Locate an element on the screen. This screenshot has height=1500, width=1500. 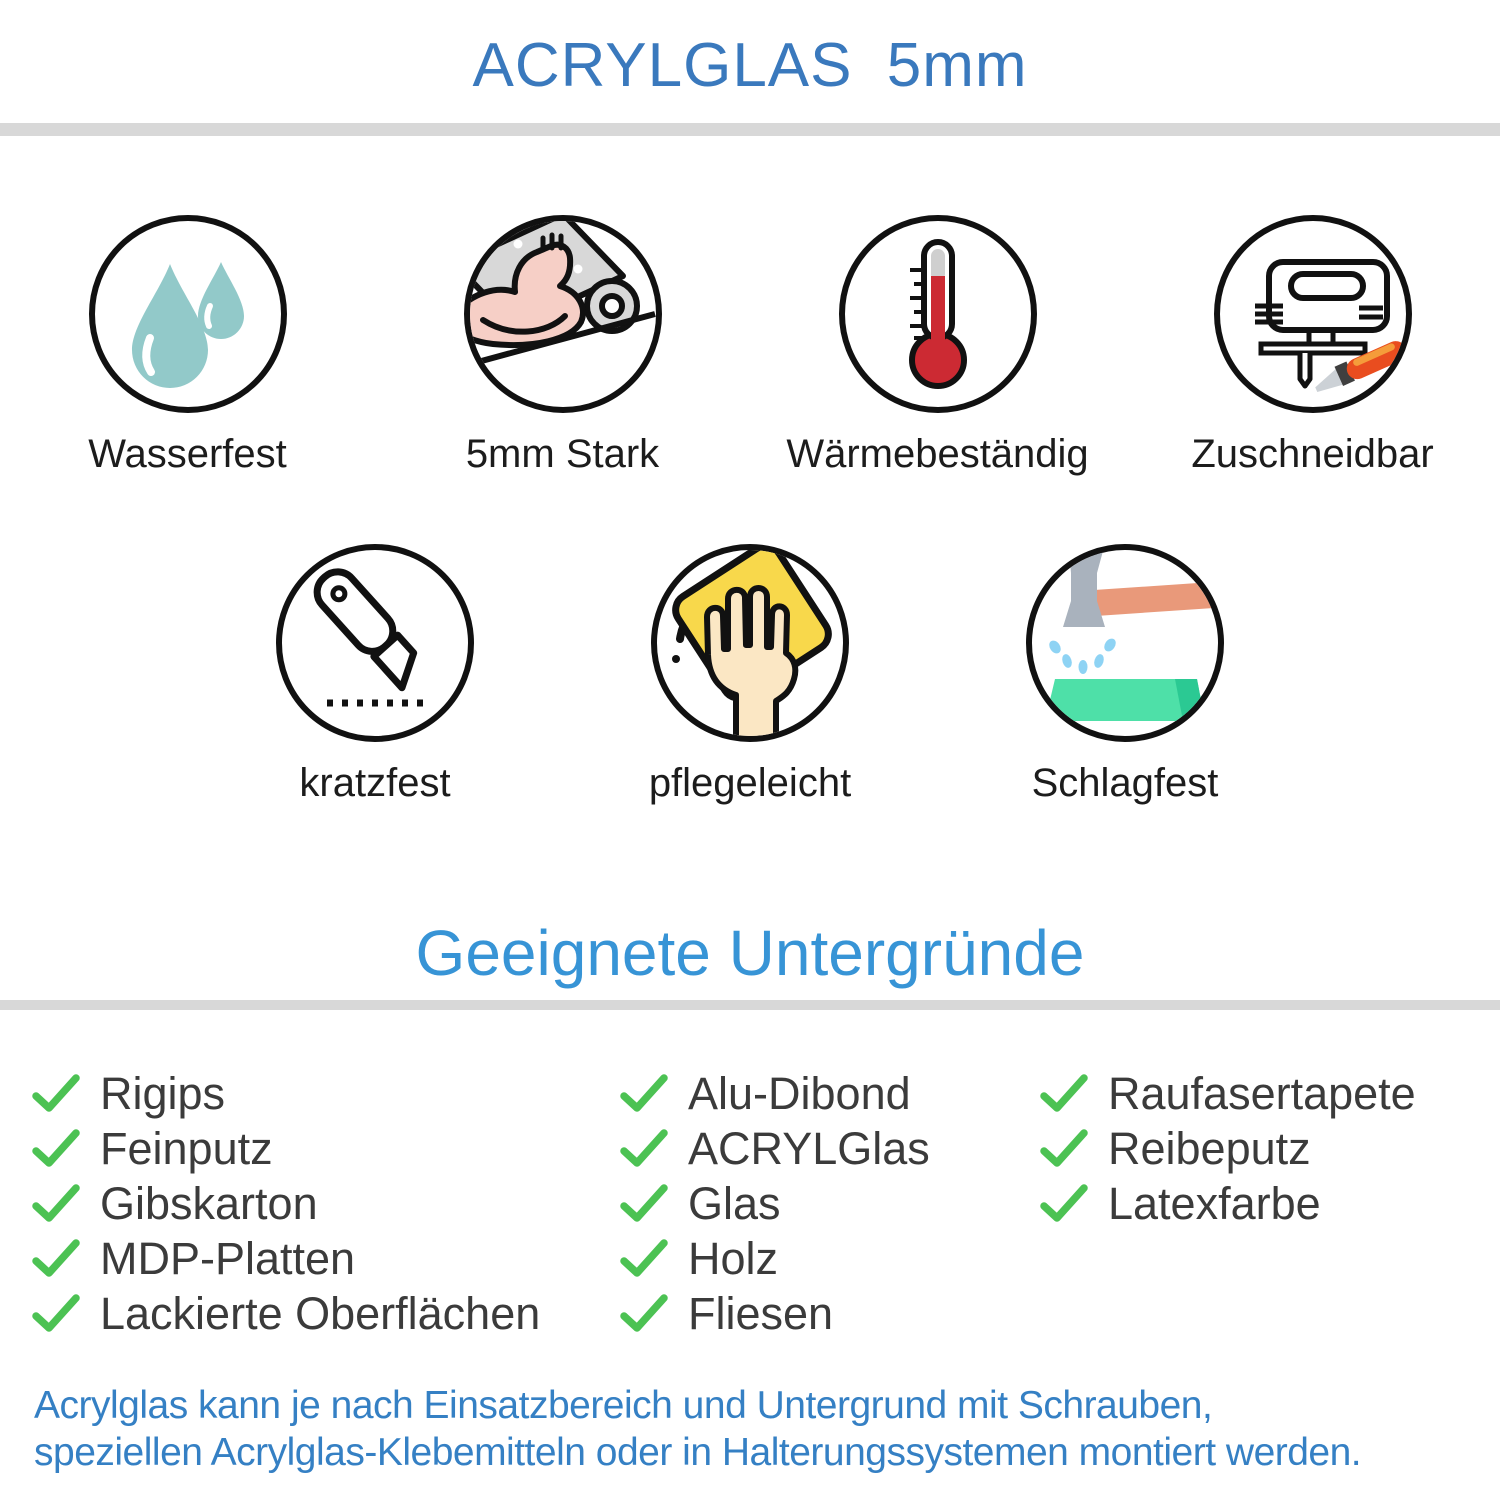
feature-zuschneidbar: Zuschneidbar is located at coordinates (1312, 345).